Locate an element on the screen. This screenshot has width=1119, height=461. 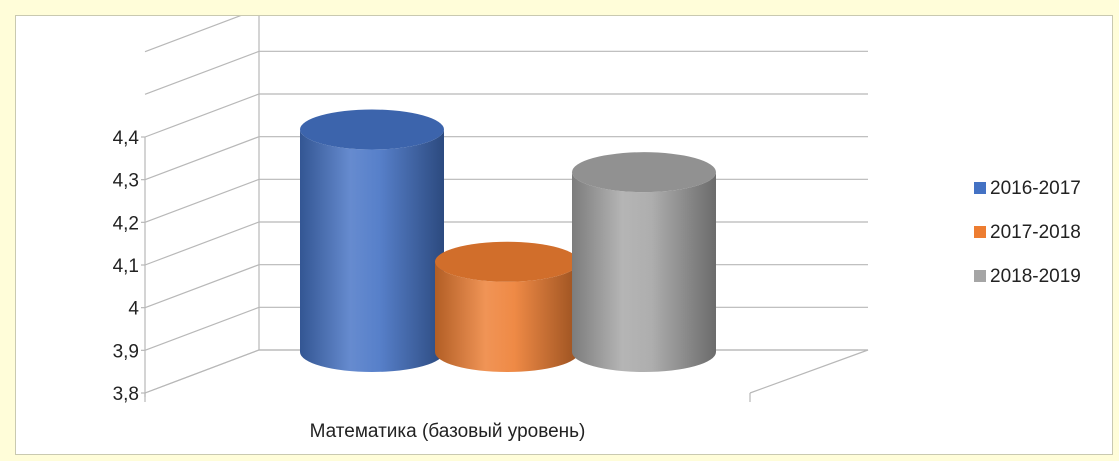
legend-label: 2017-2018 is located at coordinates (1035, 232).